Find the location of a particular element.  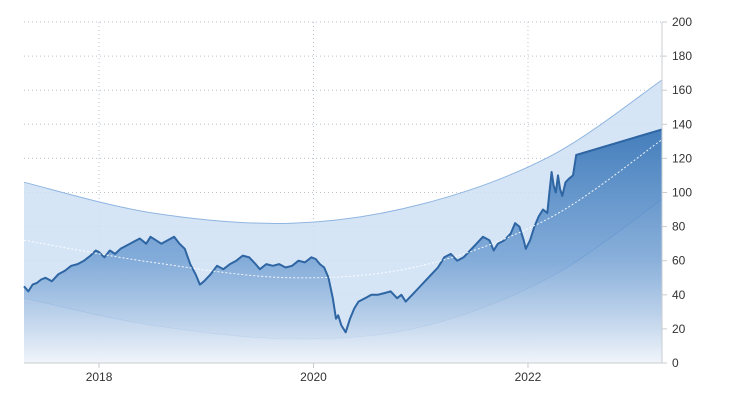

y-tick-label: 120 is located at coordinates (682, 158).